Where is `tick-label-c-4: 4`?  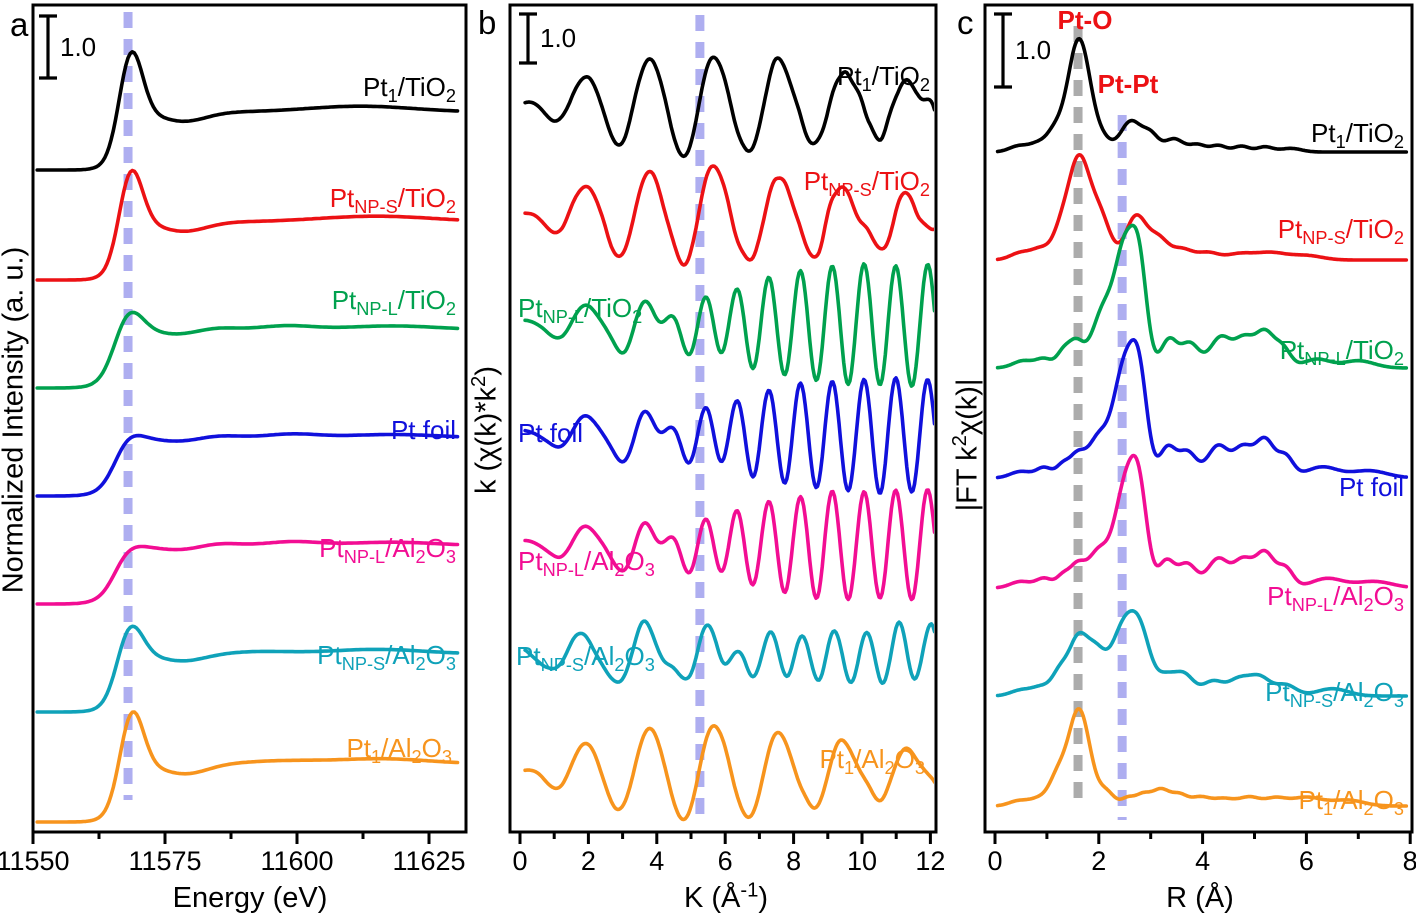
tick-label-c-4: 4 is located at coordinates (1203, 861).